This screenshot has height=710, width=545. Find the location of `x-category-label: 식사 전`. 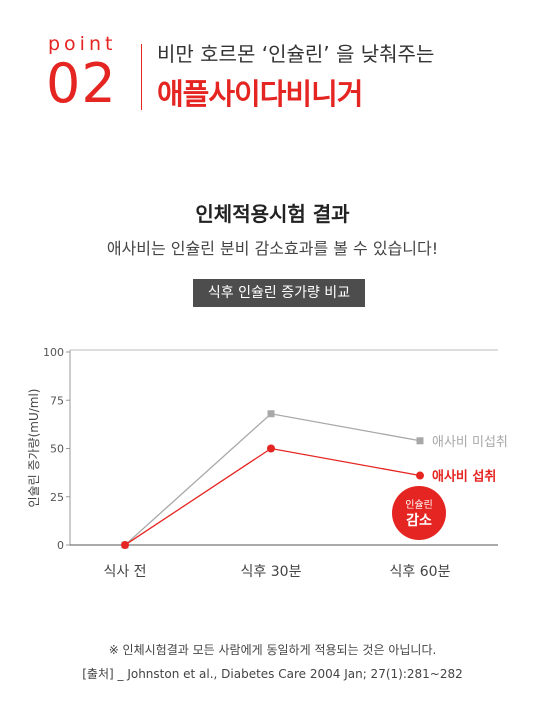

x-category-label: 식사 전 is located at coordinates (124, 572).